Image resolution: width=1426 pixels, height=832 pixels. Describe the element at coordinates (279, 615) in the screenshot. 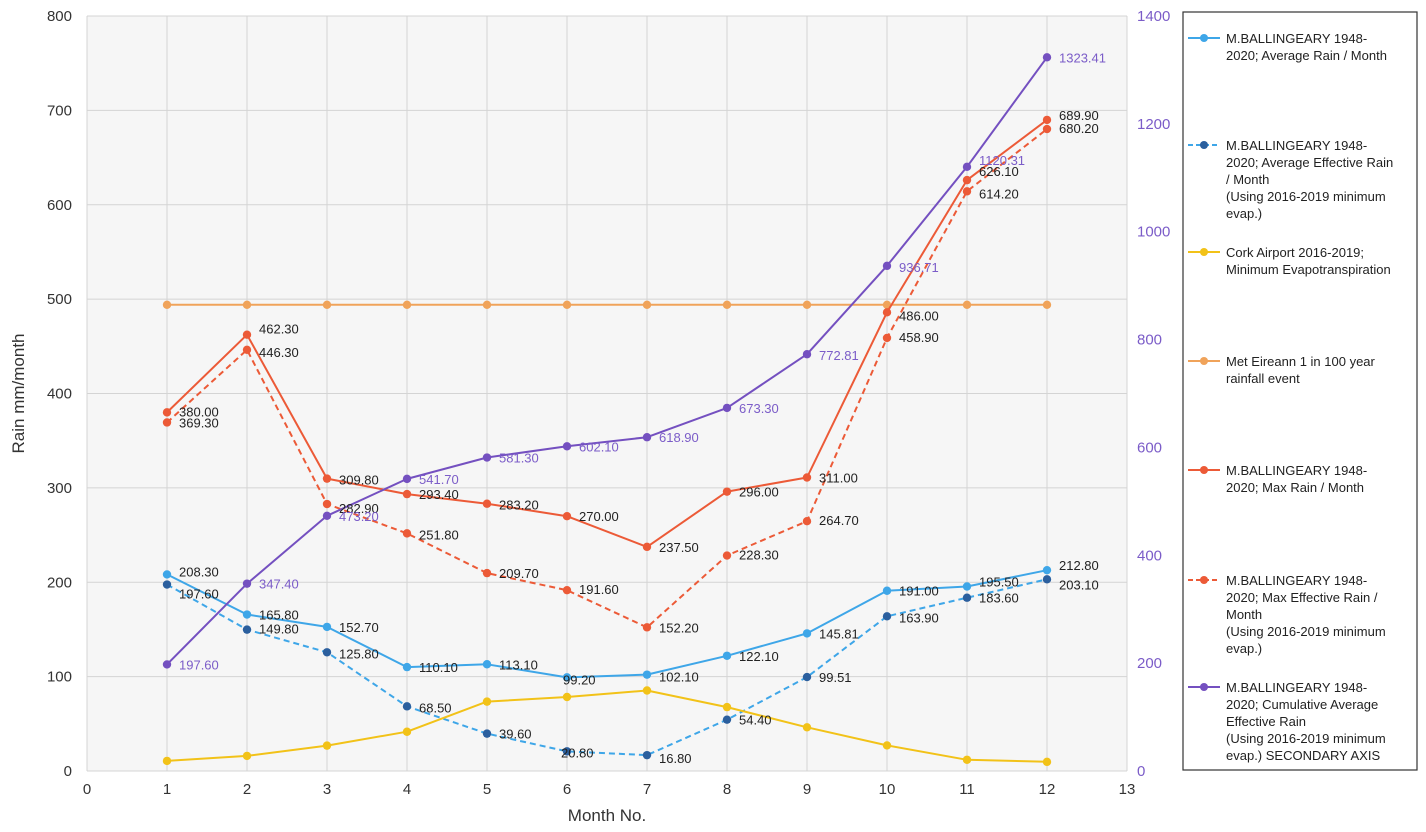

I see `data-label-0: 165.80` at that location.